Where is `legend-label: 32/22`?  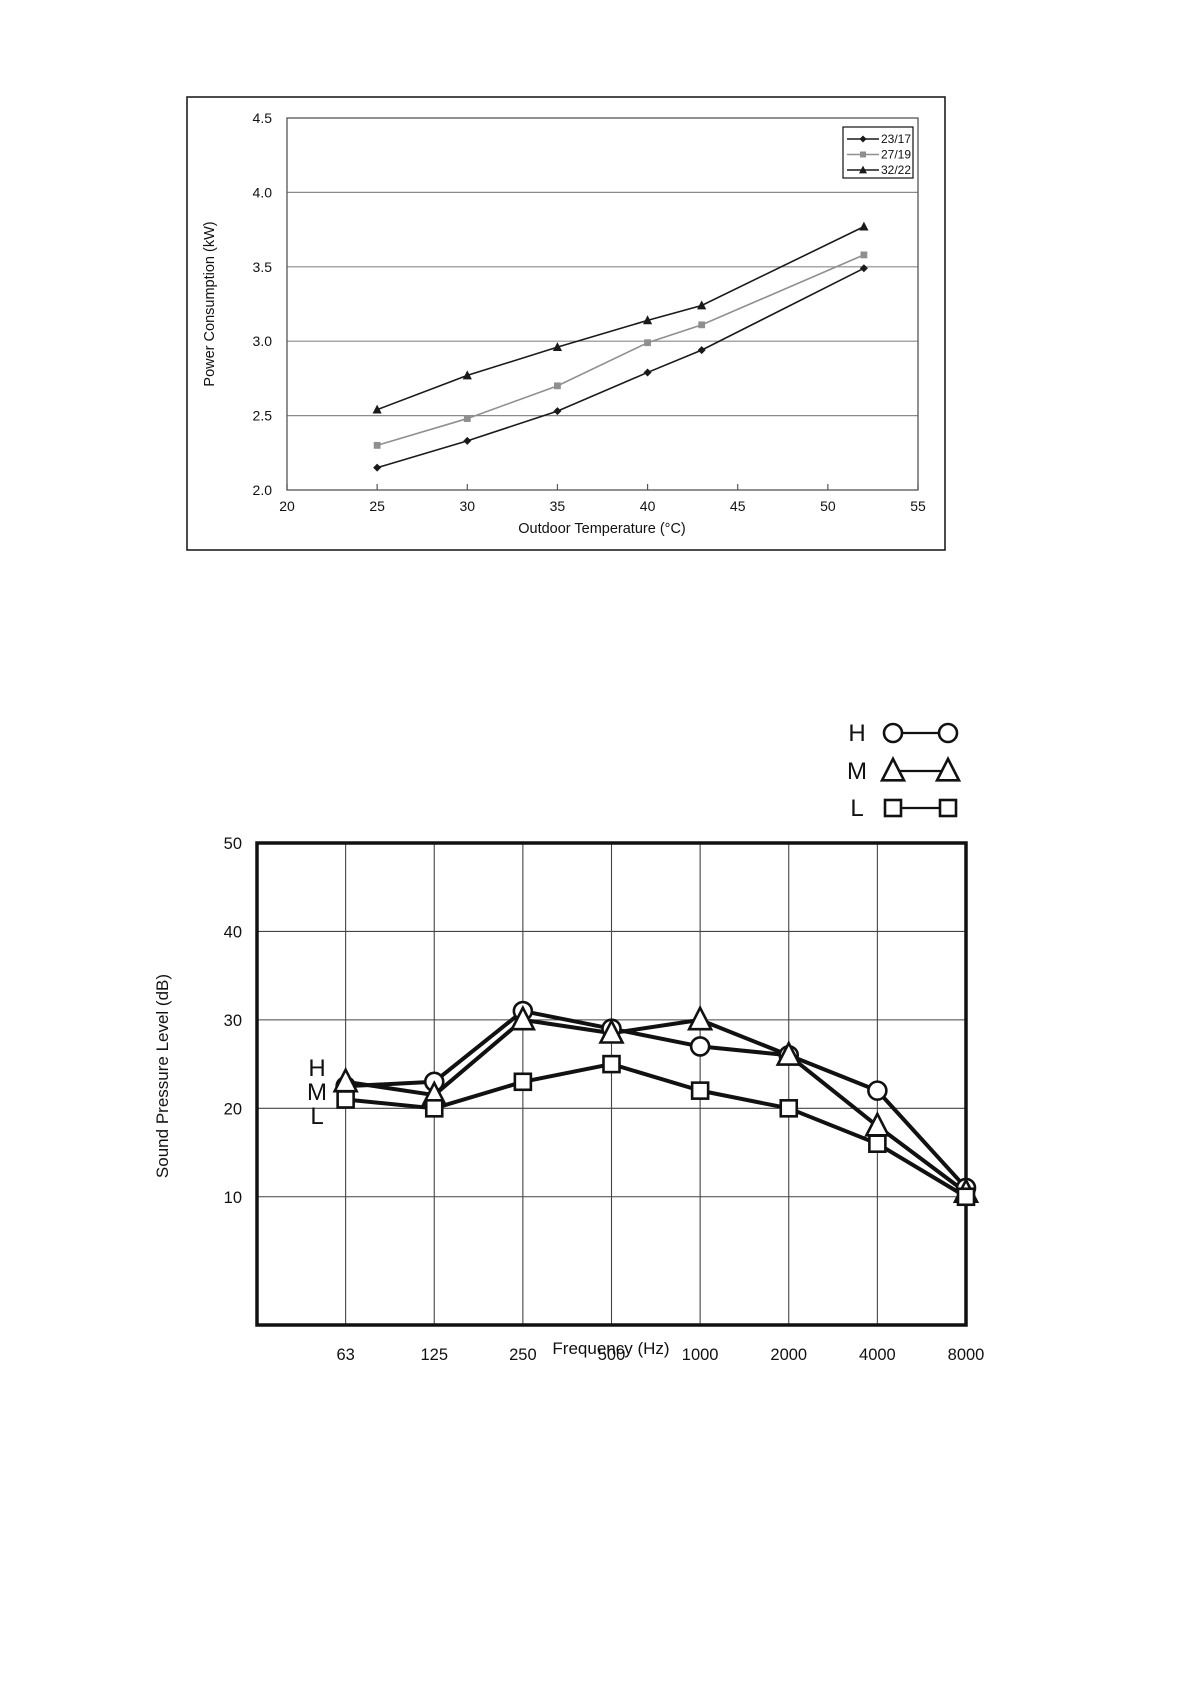
legend-label: 32/22 is located at coordinates (896, 170).